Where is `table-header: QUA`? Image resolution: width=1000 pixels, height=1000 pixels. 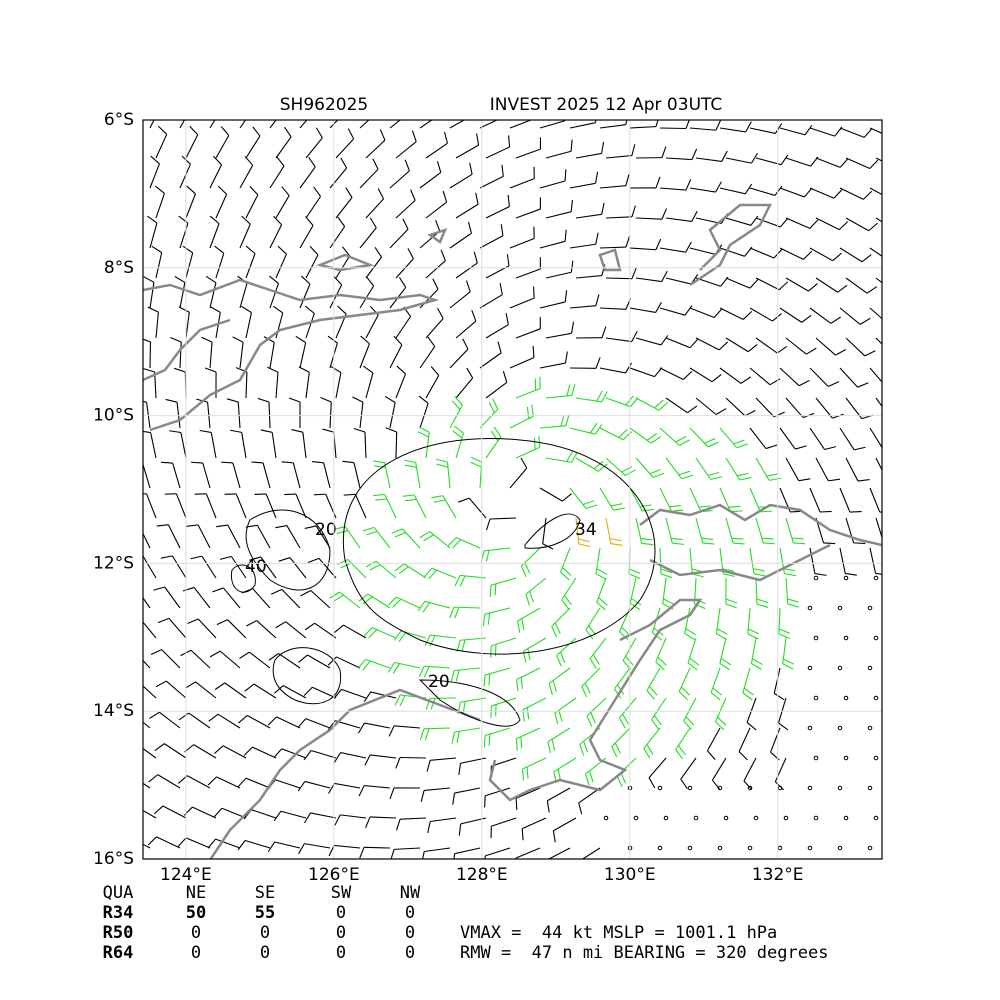 table-header: QUA is located at coordinates (118, 893).